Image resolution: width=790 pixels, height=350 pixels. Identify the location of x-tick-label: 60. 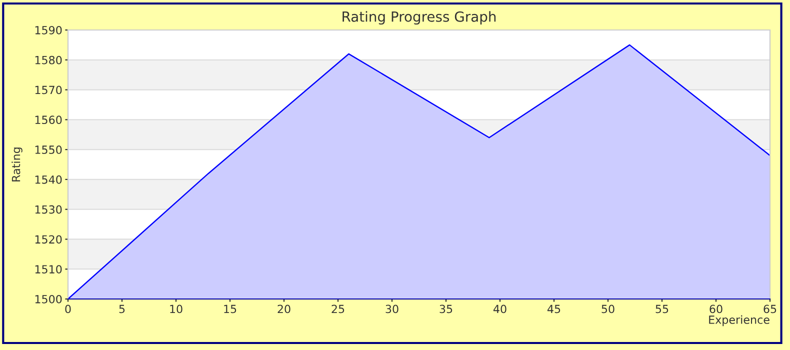
(716, 309).